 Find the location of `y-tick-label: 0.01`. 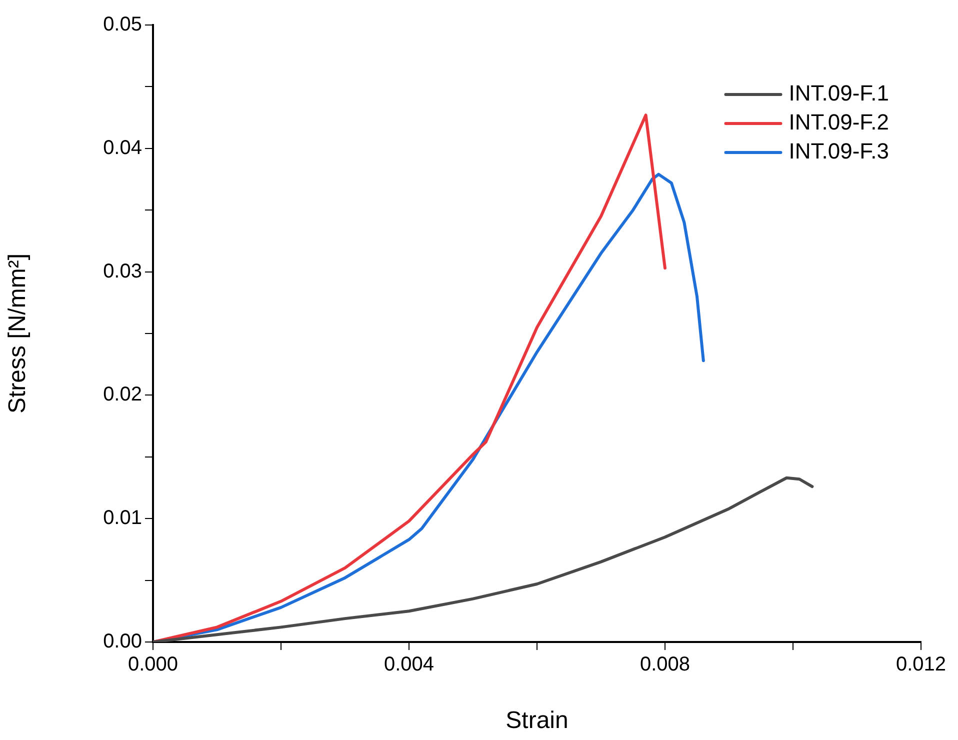

y-tick-label: 0.01 is located at coordinates (122, 518).